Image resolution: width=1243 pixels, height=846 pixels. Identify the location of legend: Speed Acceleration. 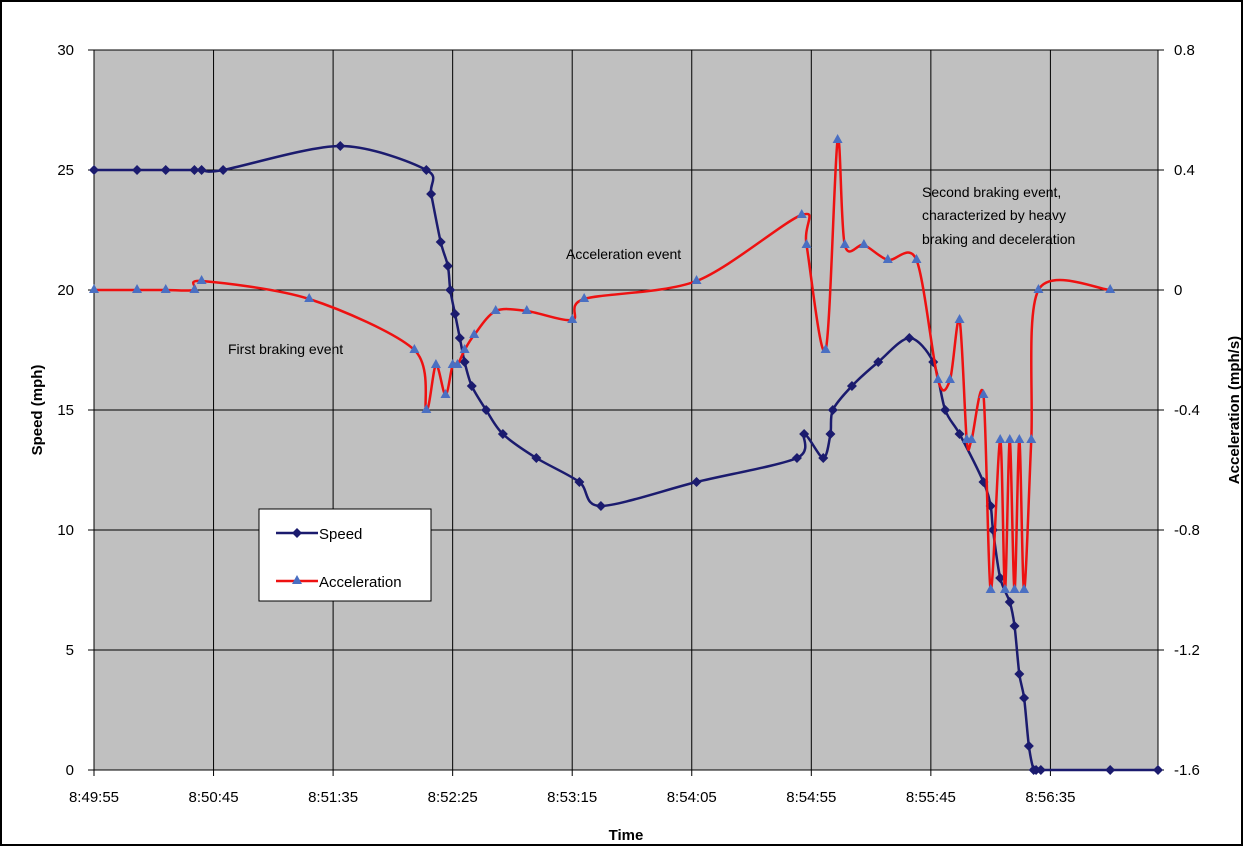
(345, 555).